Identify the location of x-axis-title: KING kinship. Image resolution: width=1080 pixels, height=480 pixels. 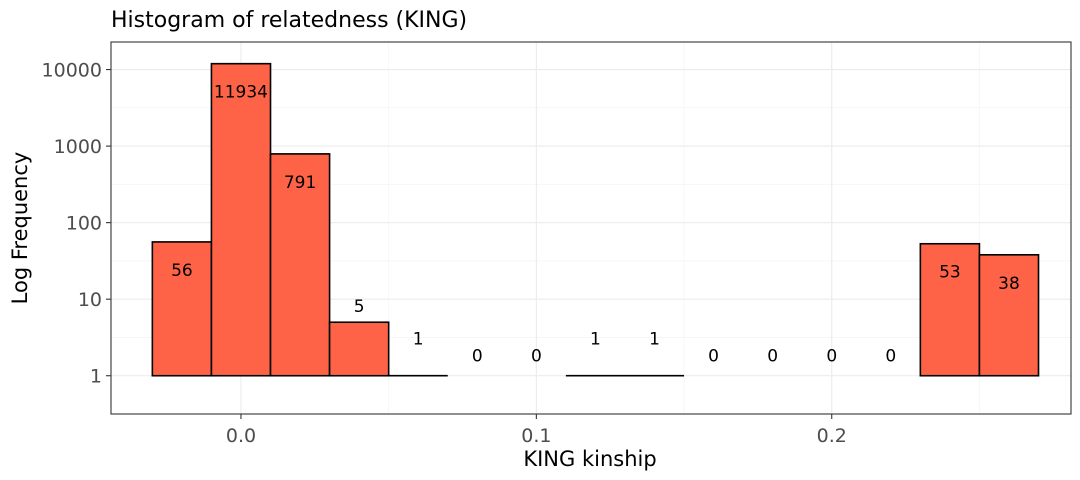
(589, 459).